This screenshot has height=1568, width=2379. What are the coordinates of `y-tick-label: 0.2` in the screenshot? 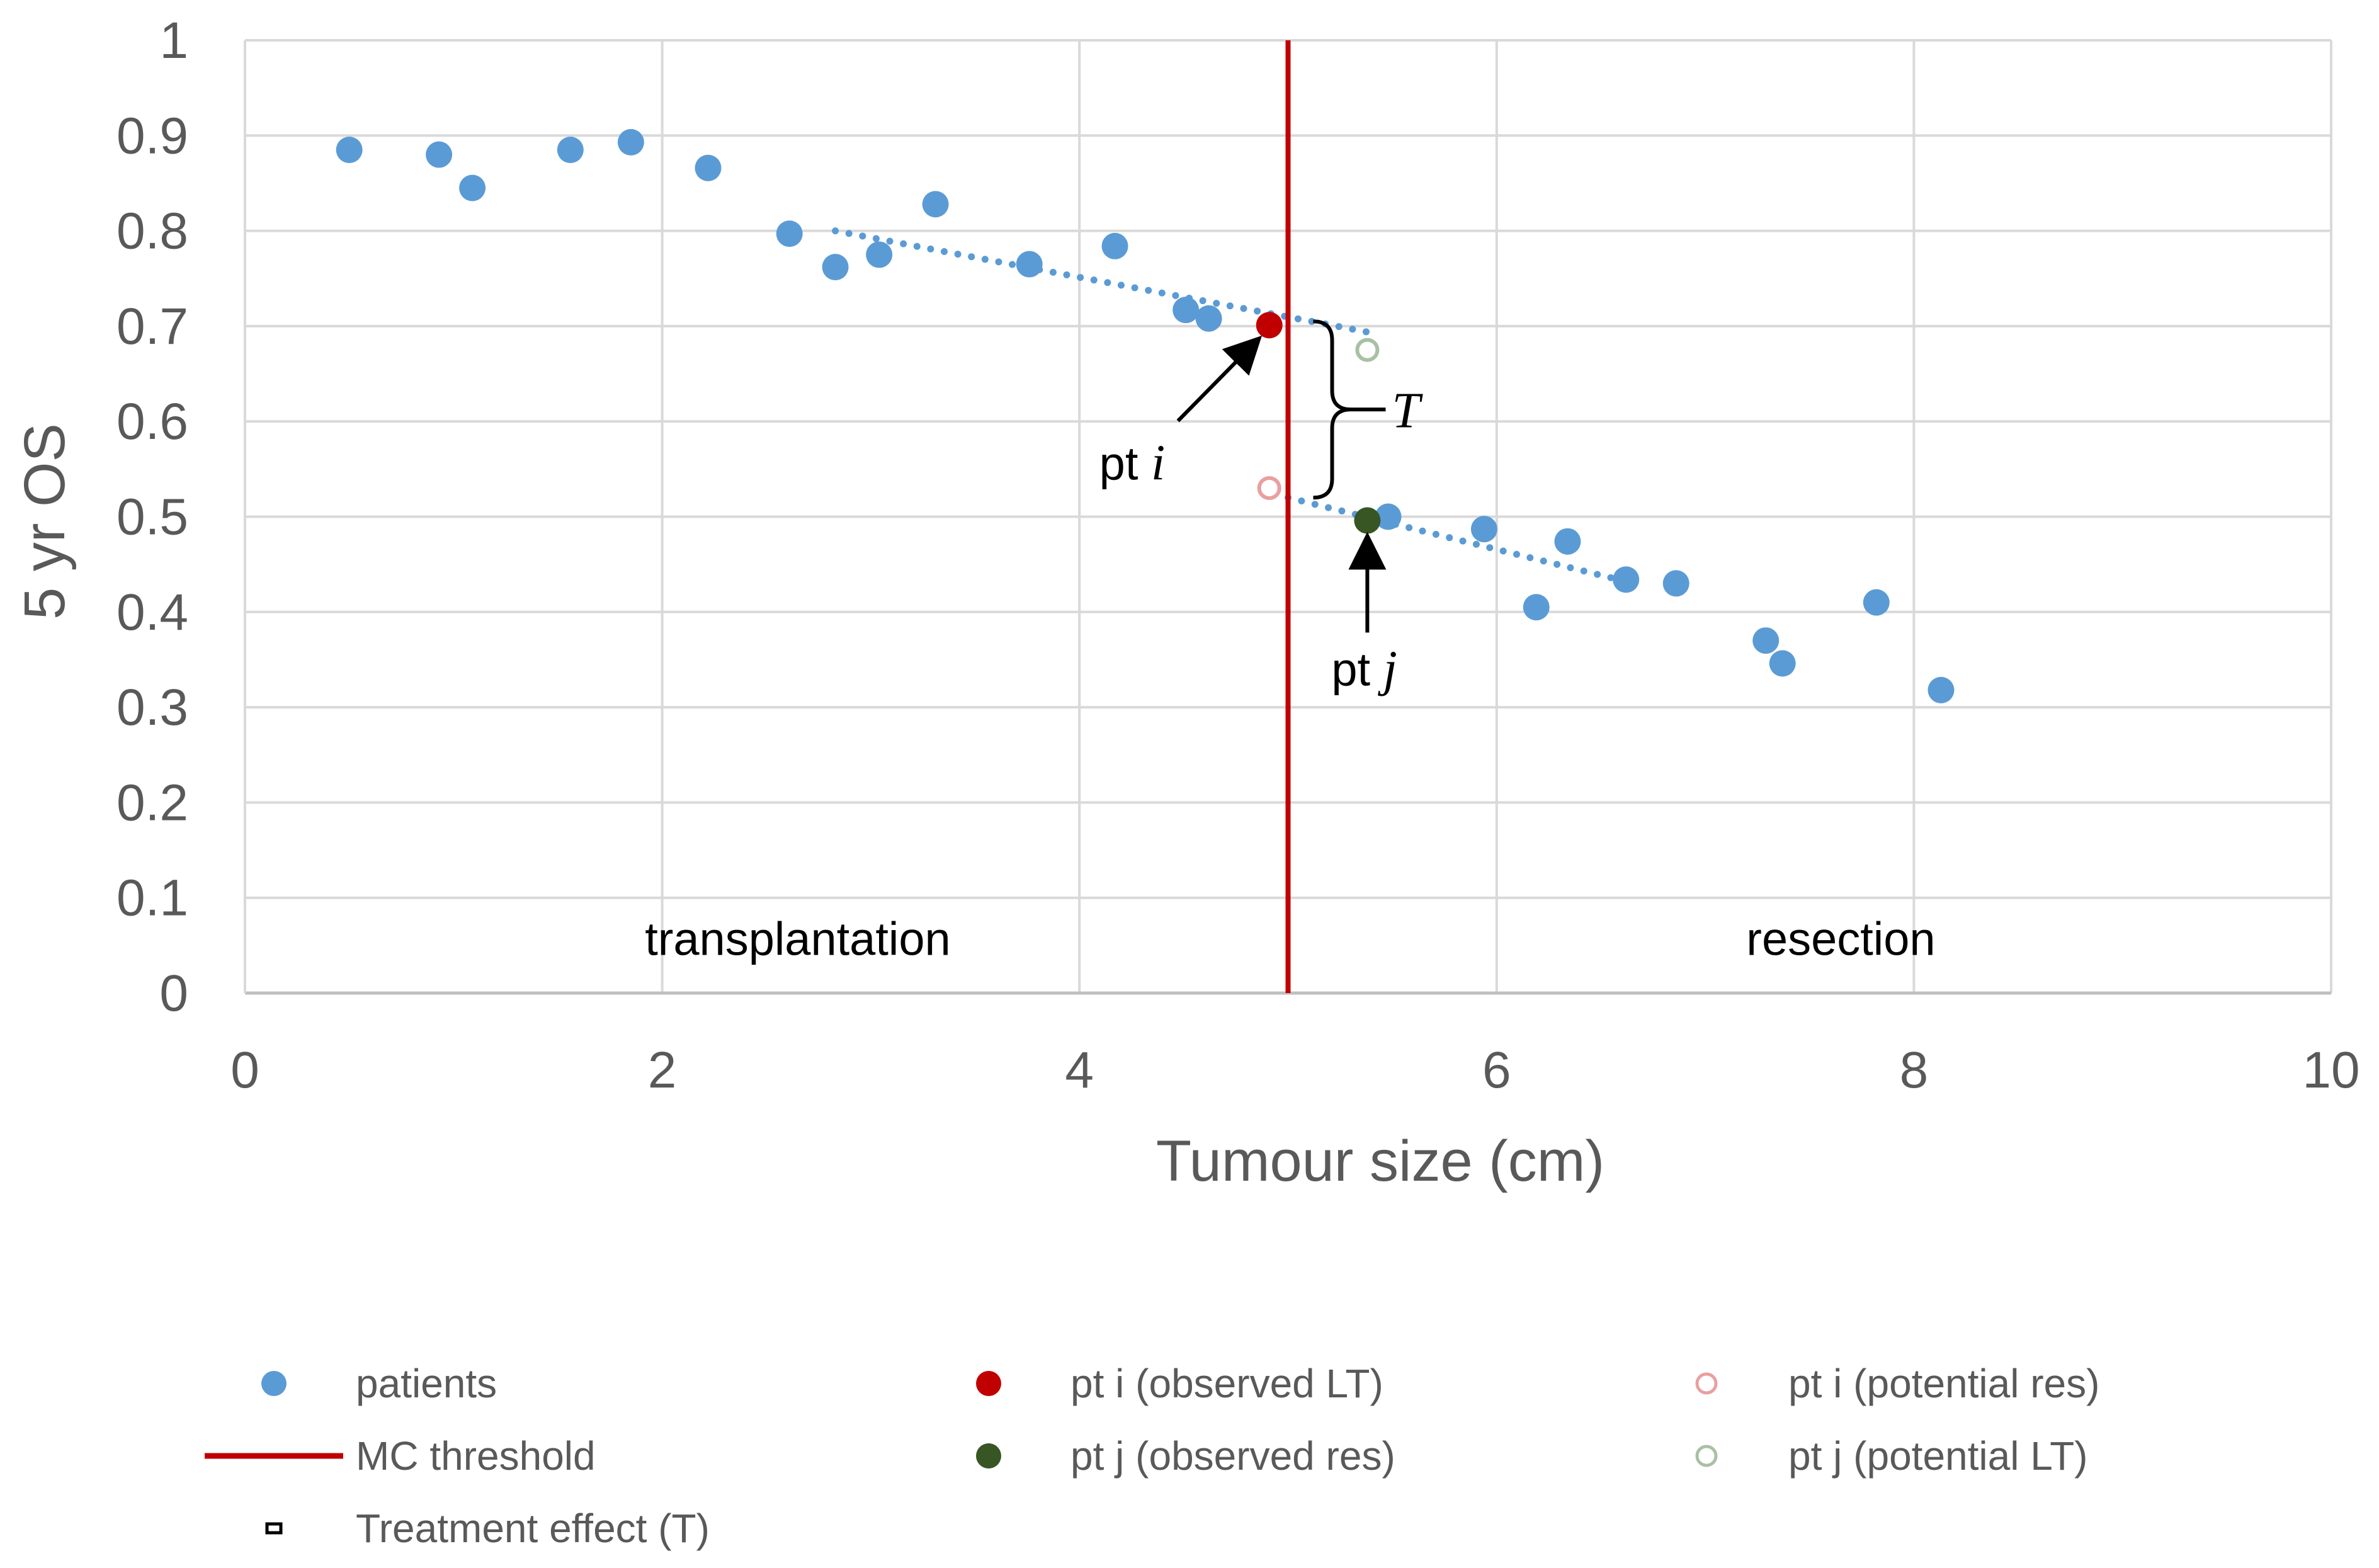 It's located at (152, 802).